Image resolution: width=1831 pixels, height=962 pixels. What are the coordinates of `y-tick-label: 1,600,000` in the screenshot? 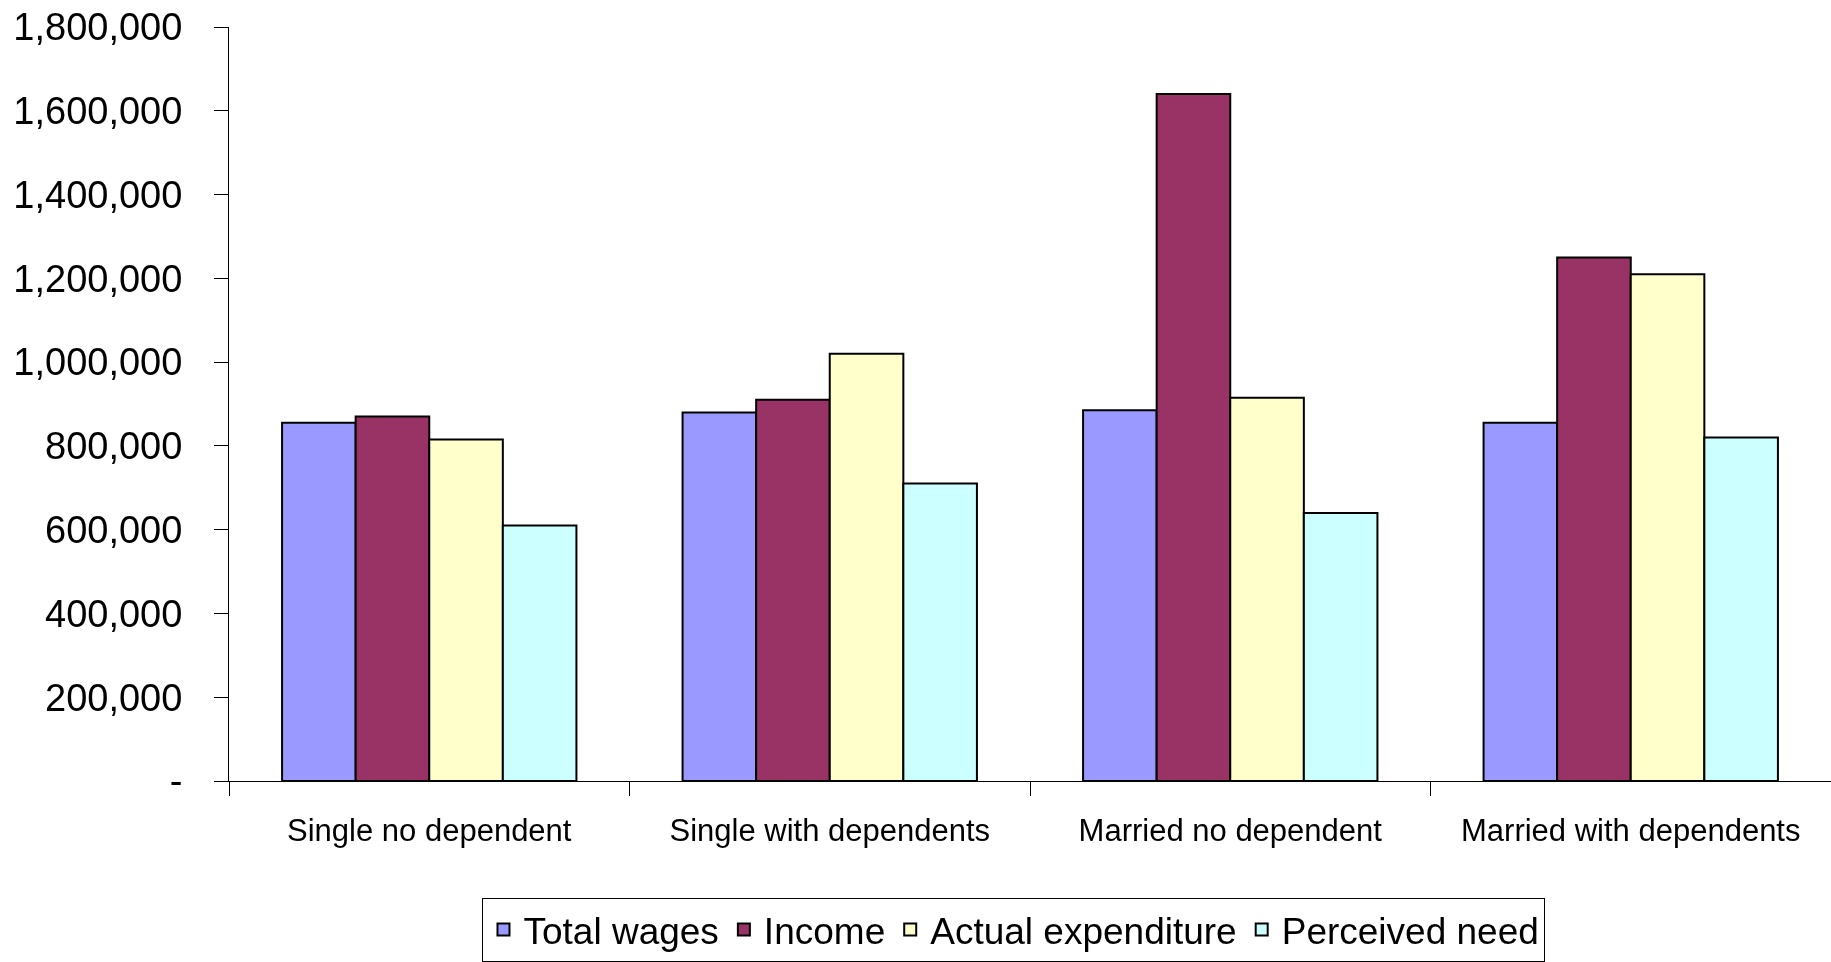 It's located at (98, 111).